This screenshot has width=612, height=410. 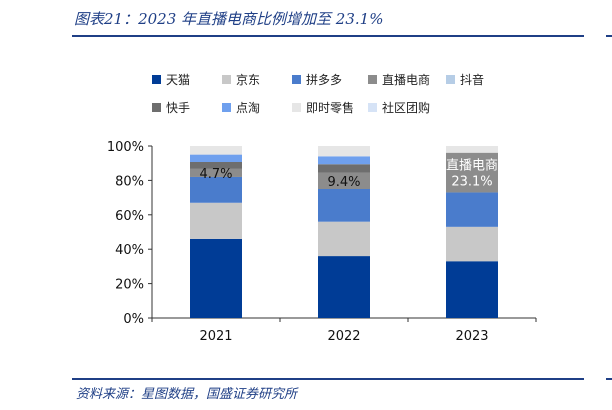 What do you see at coordinates (125, 147) in the screenshot?
I see `y-tick-label: 100%` at bounding box center [125, 147].